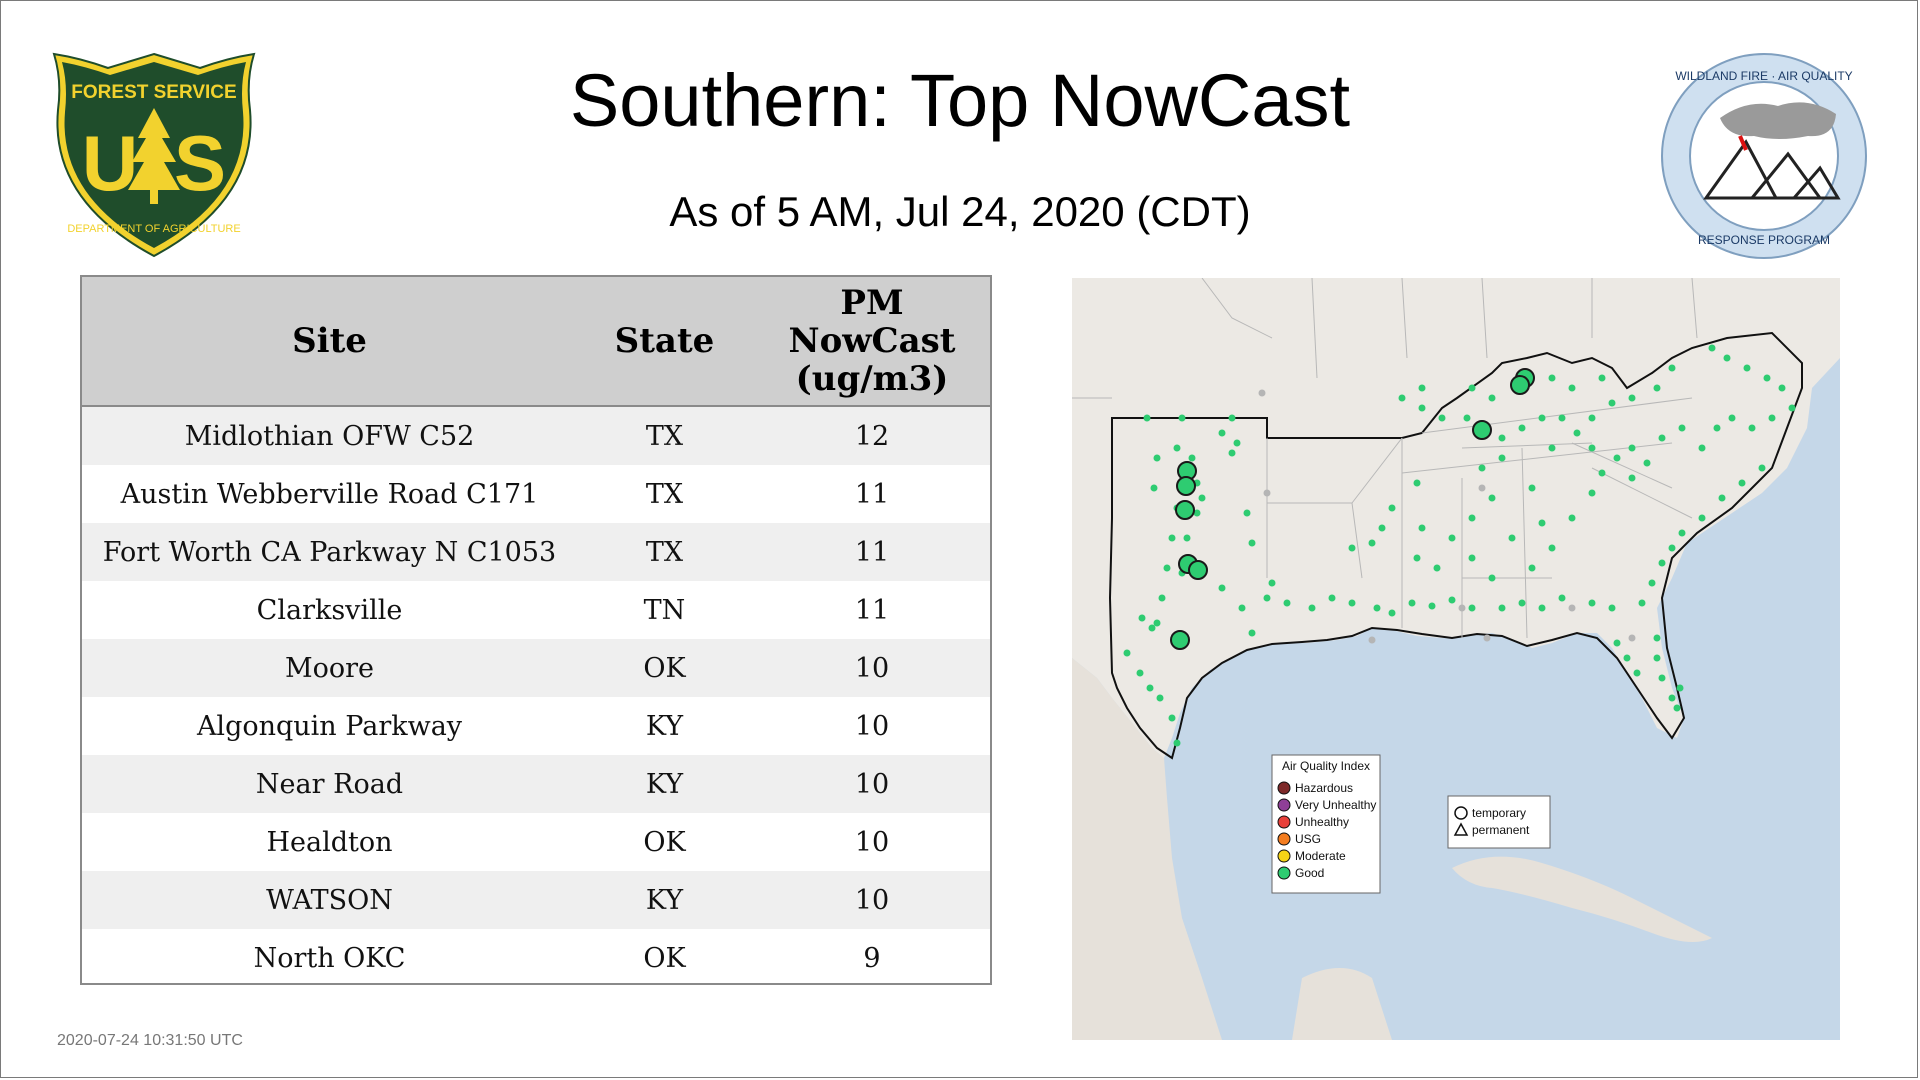  I want to click on fs-bottom-text: DEPARTMENT OF AGRICULTURE, so click(153, 229).